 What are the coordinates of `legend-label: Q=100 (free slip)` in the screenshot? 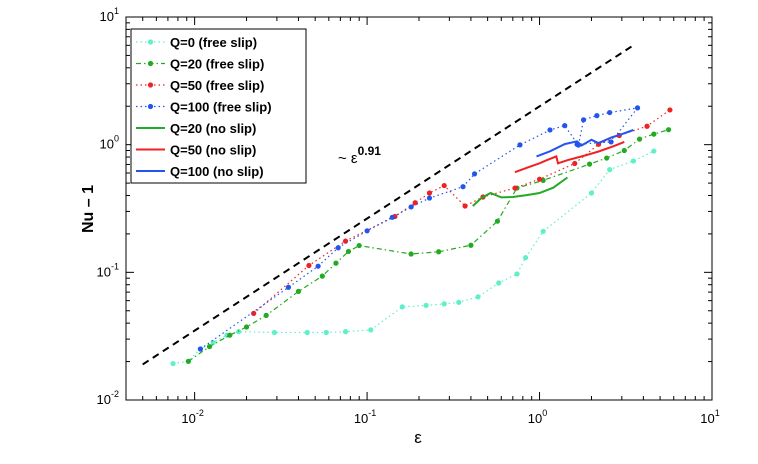 It's located at (221, 107).